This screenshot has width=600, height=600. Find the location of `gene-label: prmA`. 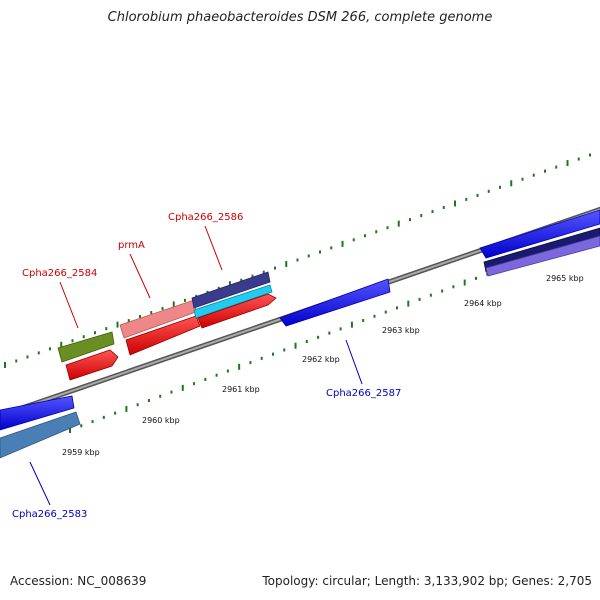

gene-label: prmA is located at coordinates (131, 245).